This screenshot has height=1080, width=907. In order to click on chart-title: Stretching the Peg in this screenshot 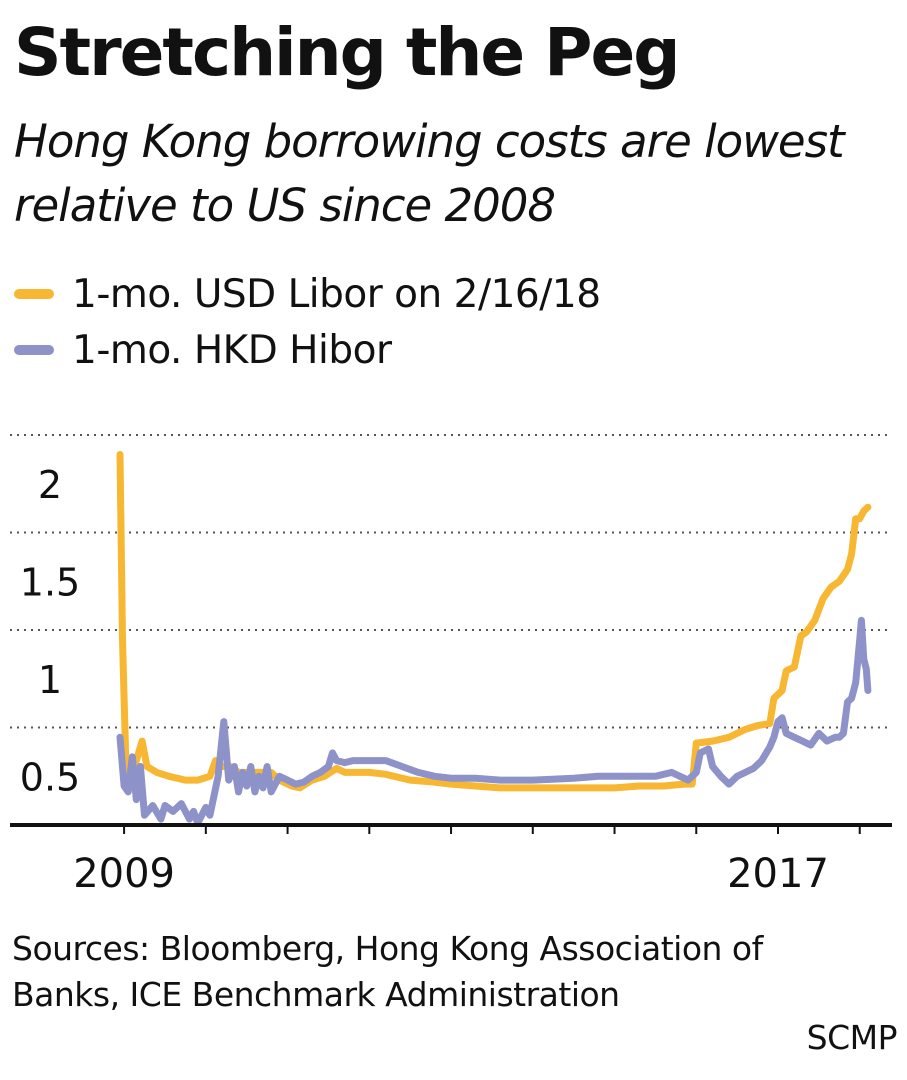, I will do `click(347, 52)`.